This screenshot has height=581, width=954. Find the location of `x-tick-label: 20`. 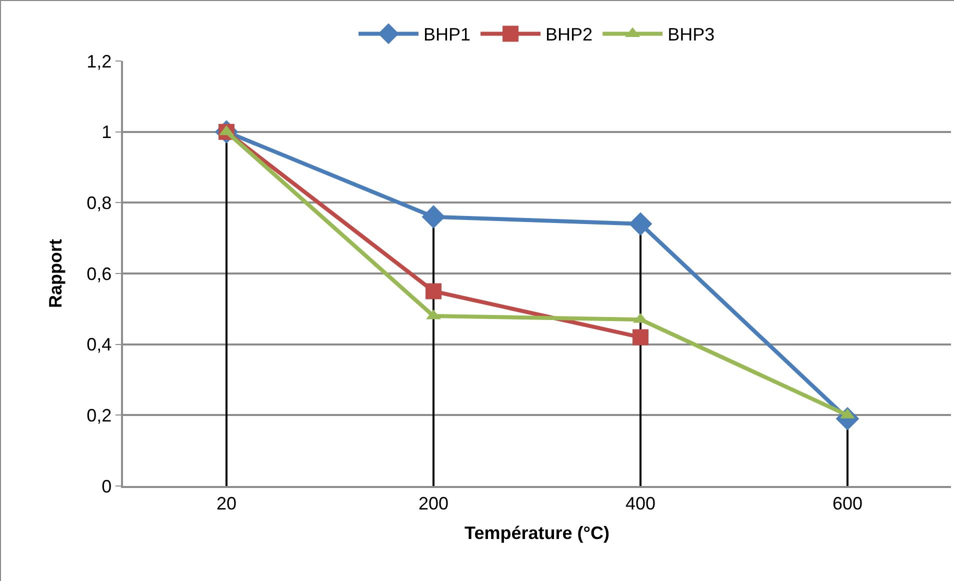

x-tick-label: 20 is located at coordinates (226, 503).